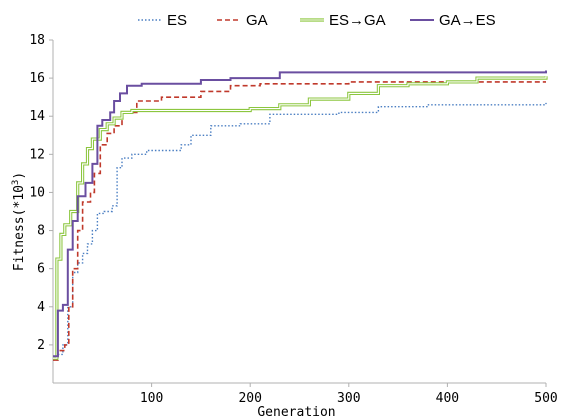 This screenshot has height=420, width=561. Describe the element at coordinates (37, 154) in the screenshot. I see `y-tick-label: 12` at that location.